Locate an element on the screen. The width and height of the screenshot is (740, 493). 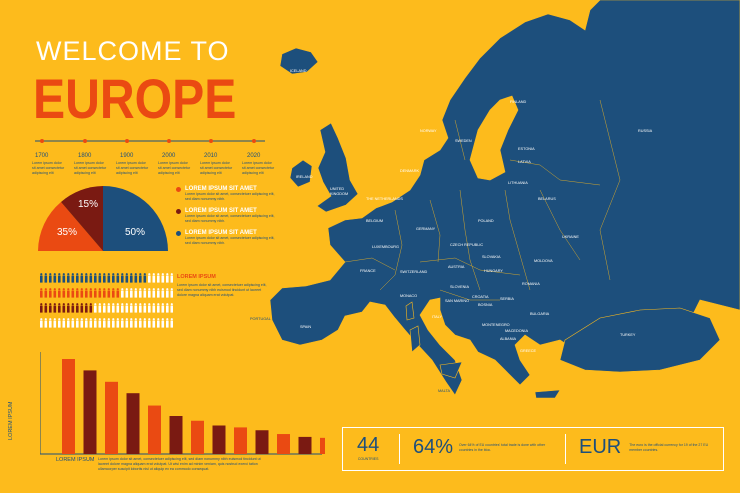
timeline-year: 1900 is located at coordinates (127, 156).